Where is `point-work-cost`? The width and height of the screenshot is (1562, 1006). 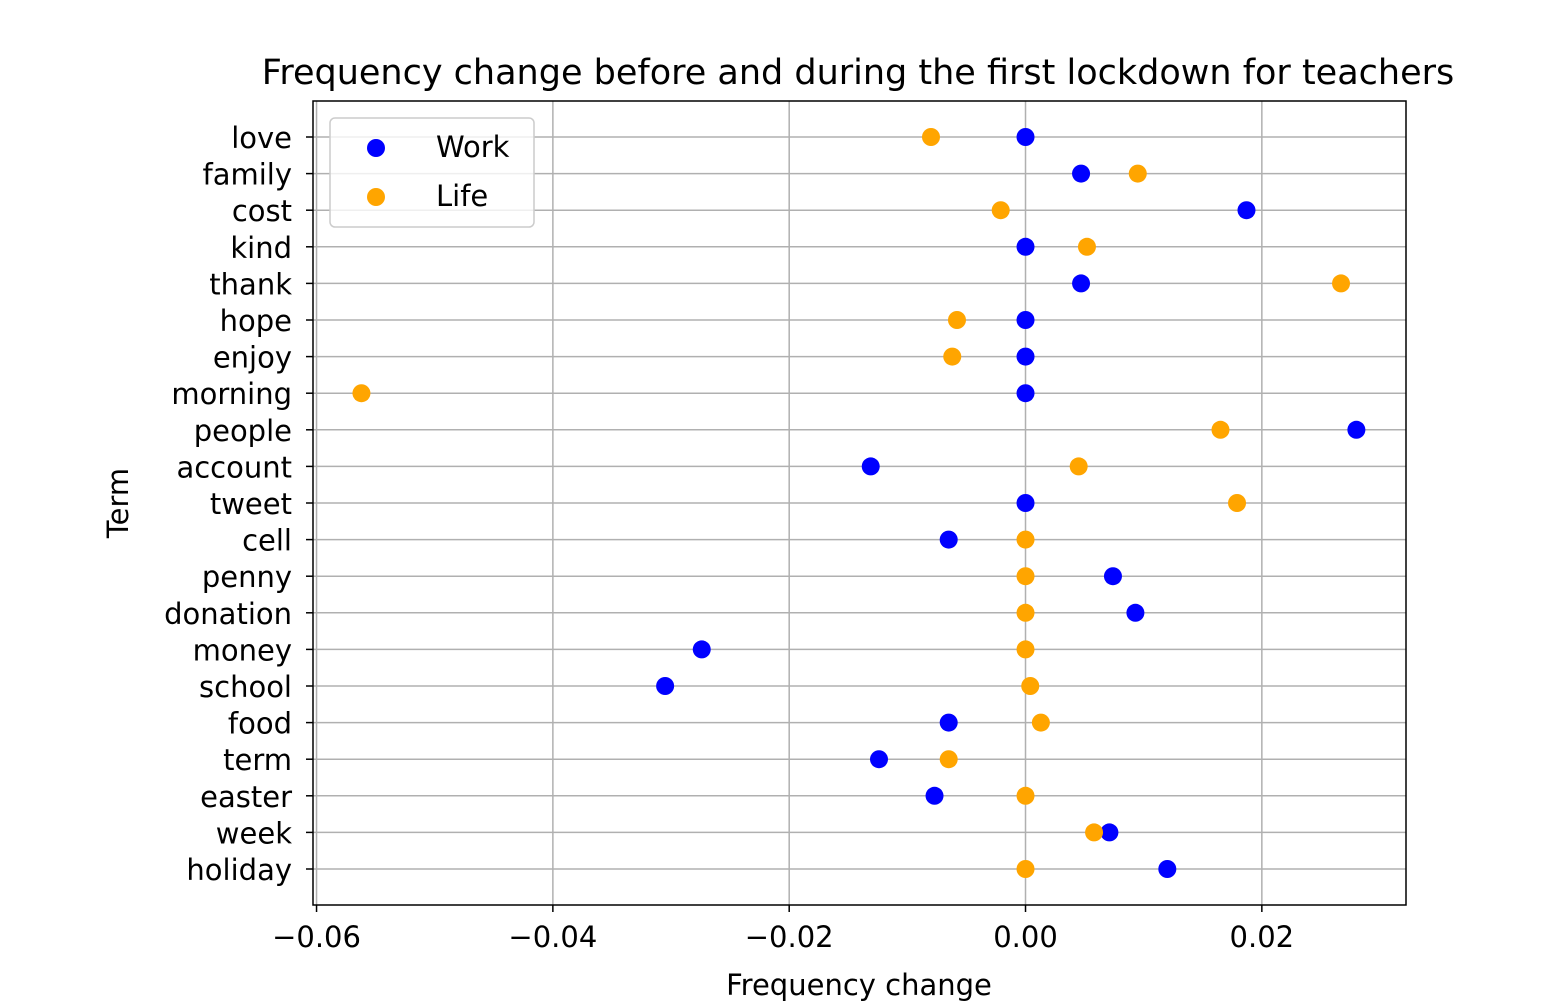 point-work-cost is located at coordinates (1246, 210).